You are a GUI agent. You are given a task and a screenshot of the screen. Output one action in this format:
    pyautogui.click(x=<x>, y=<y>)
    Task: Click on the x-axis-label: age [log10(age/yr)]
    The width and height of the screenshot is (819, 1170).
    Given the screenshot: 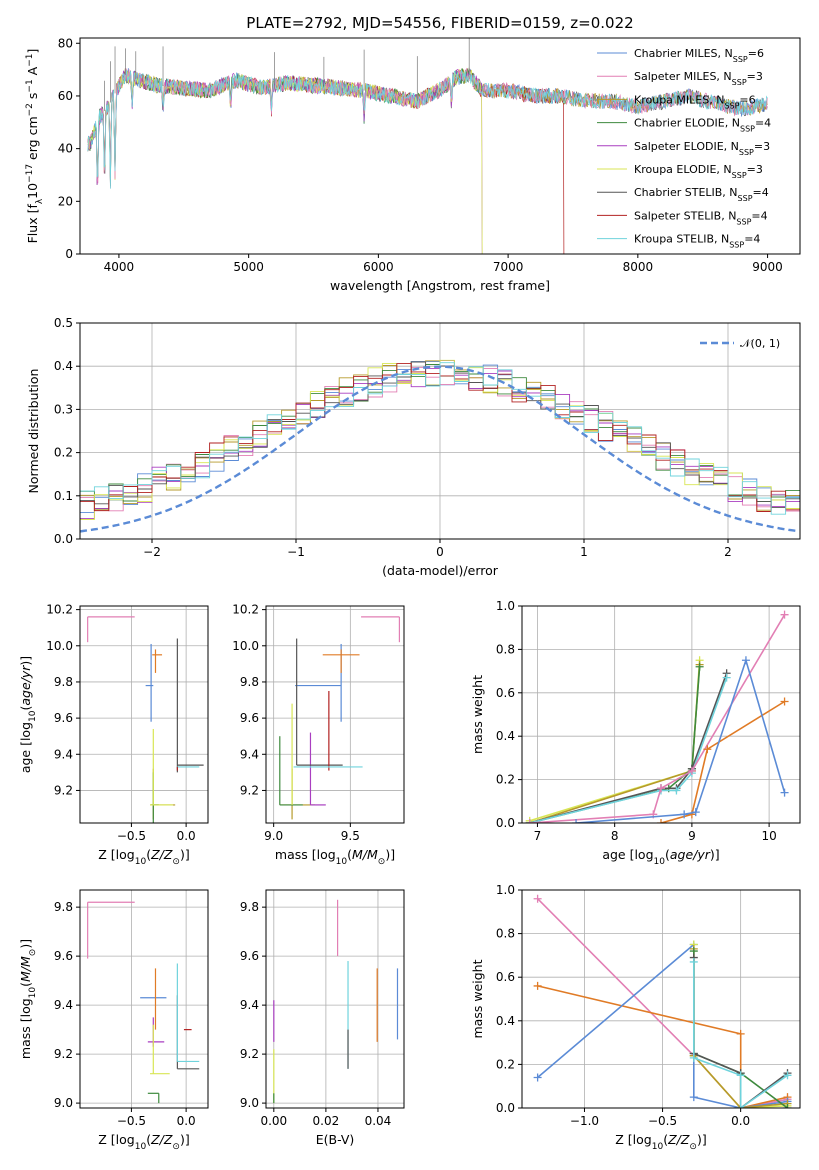 What is the action you would take?
    pyautogui.click(x=660, y=857)
    